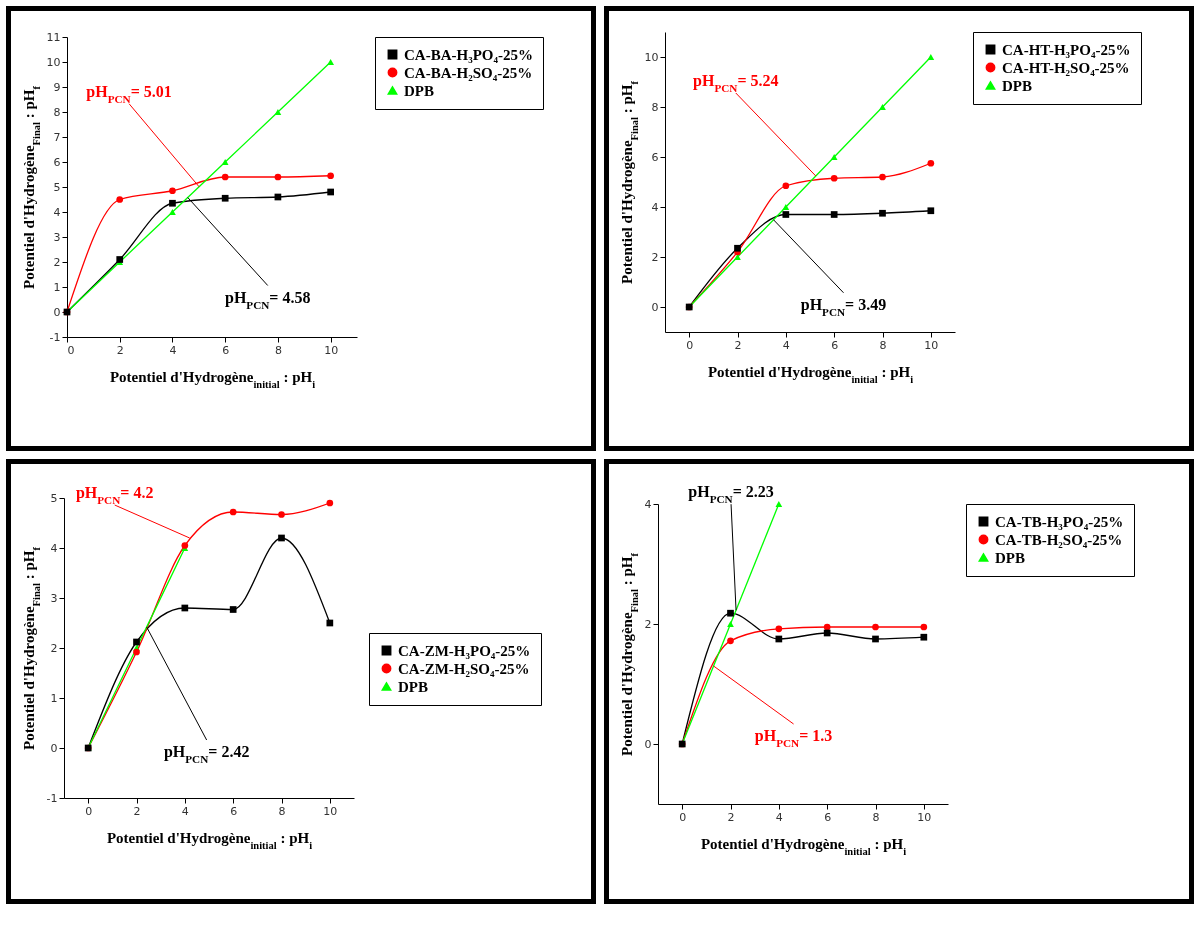 The image size is (1203, 935). What do you see at coordinates (53, 37) in the screenshot?
I see `y-tick-label: 11` at bounding box center [53, 37].